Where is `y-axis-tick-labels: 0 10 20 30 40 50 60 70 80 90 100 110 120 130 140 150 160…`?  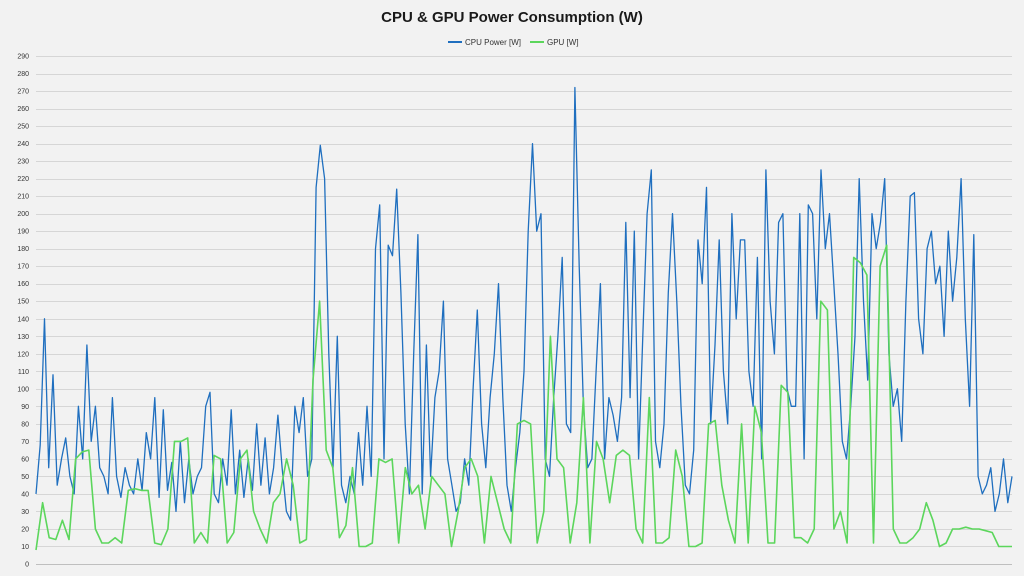
y-axis-tick-labels: 0 10 20 30 40 50 60 70 80 90 100 110 120 130 140 150 160… is located at coordinates (23, 311).